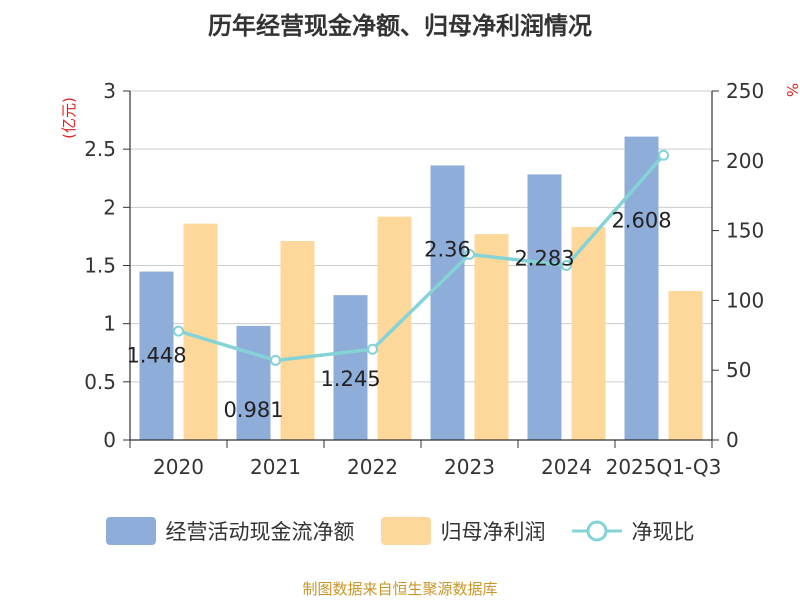 The height and width of the screenshot is (600, 800). I want to click on data-label-cashflow: 2.36, so click(447, 249).